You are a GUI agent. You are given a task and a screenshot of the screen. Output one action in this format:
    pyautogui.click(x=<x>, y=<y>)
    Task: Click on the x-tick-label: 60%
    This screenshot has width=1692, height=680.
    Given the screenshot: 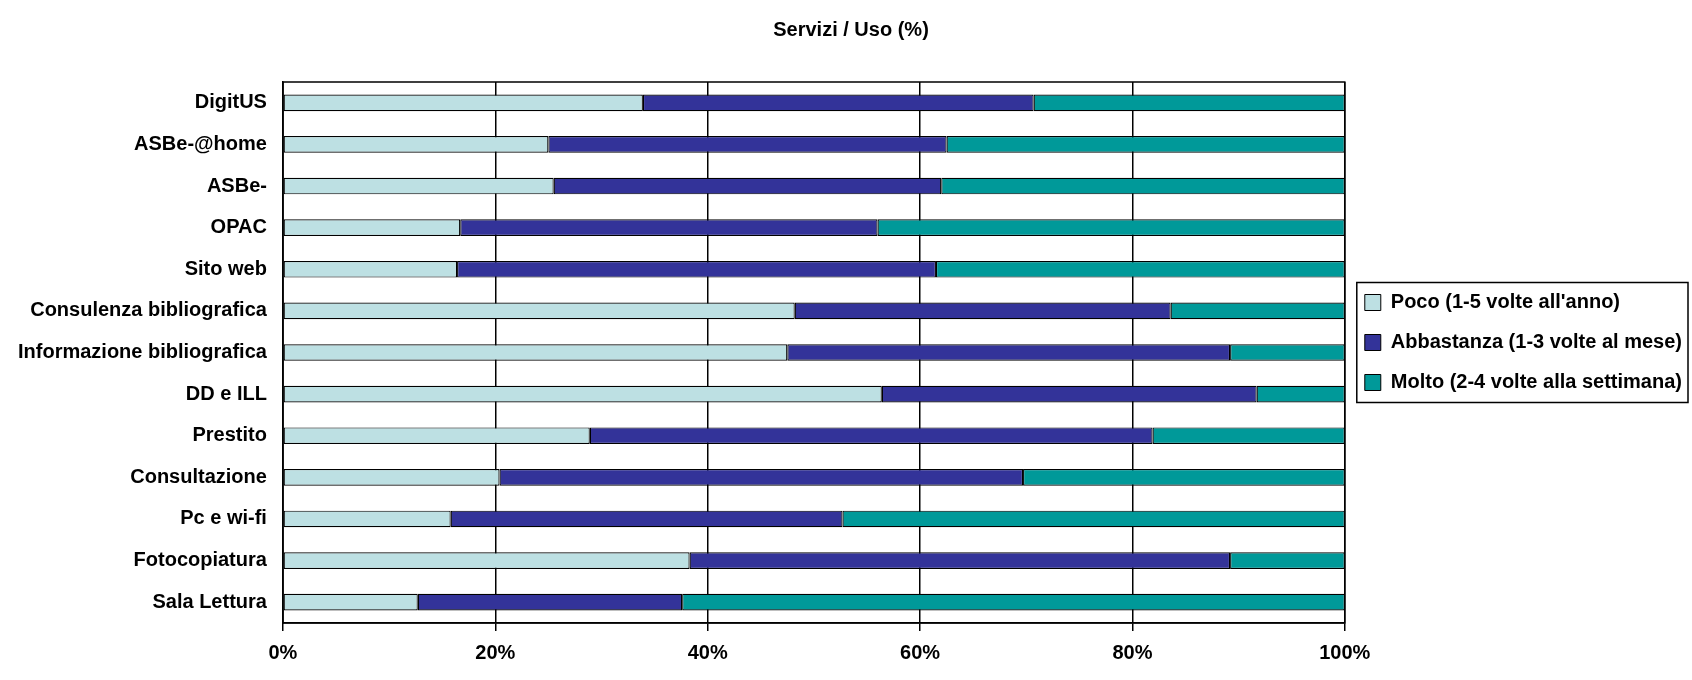 What is the action you would take?
    pyautogui.click(x=920, y=651)
    